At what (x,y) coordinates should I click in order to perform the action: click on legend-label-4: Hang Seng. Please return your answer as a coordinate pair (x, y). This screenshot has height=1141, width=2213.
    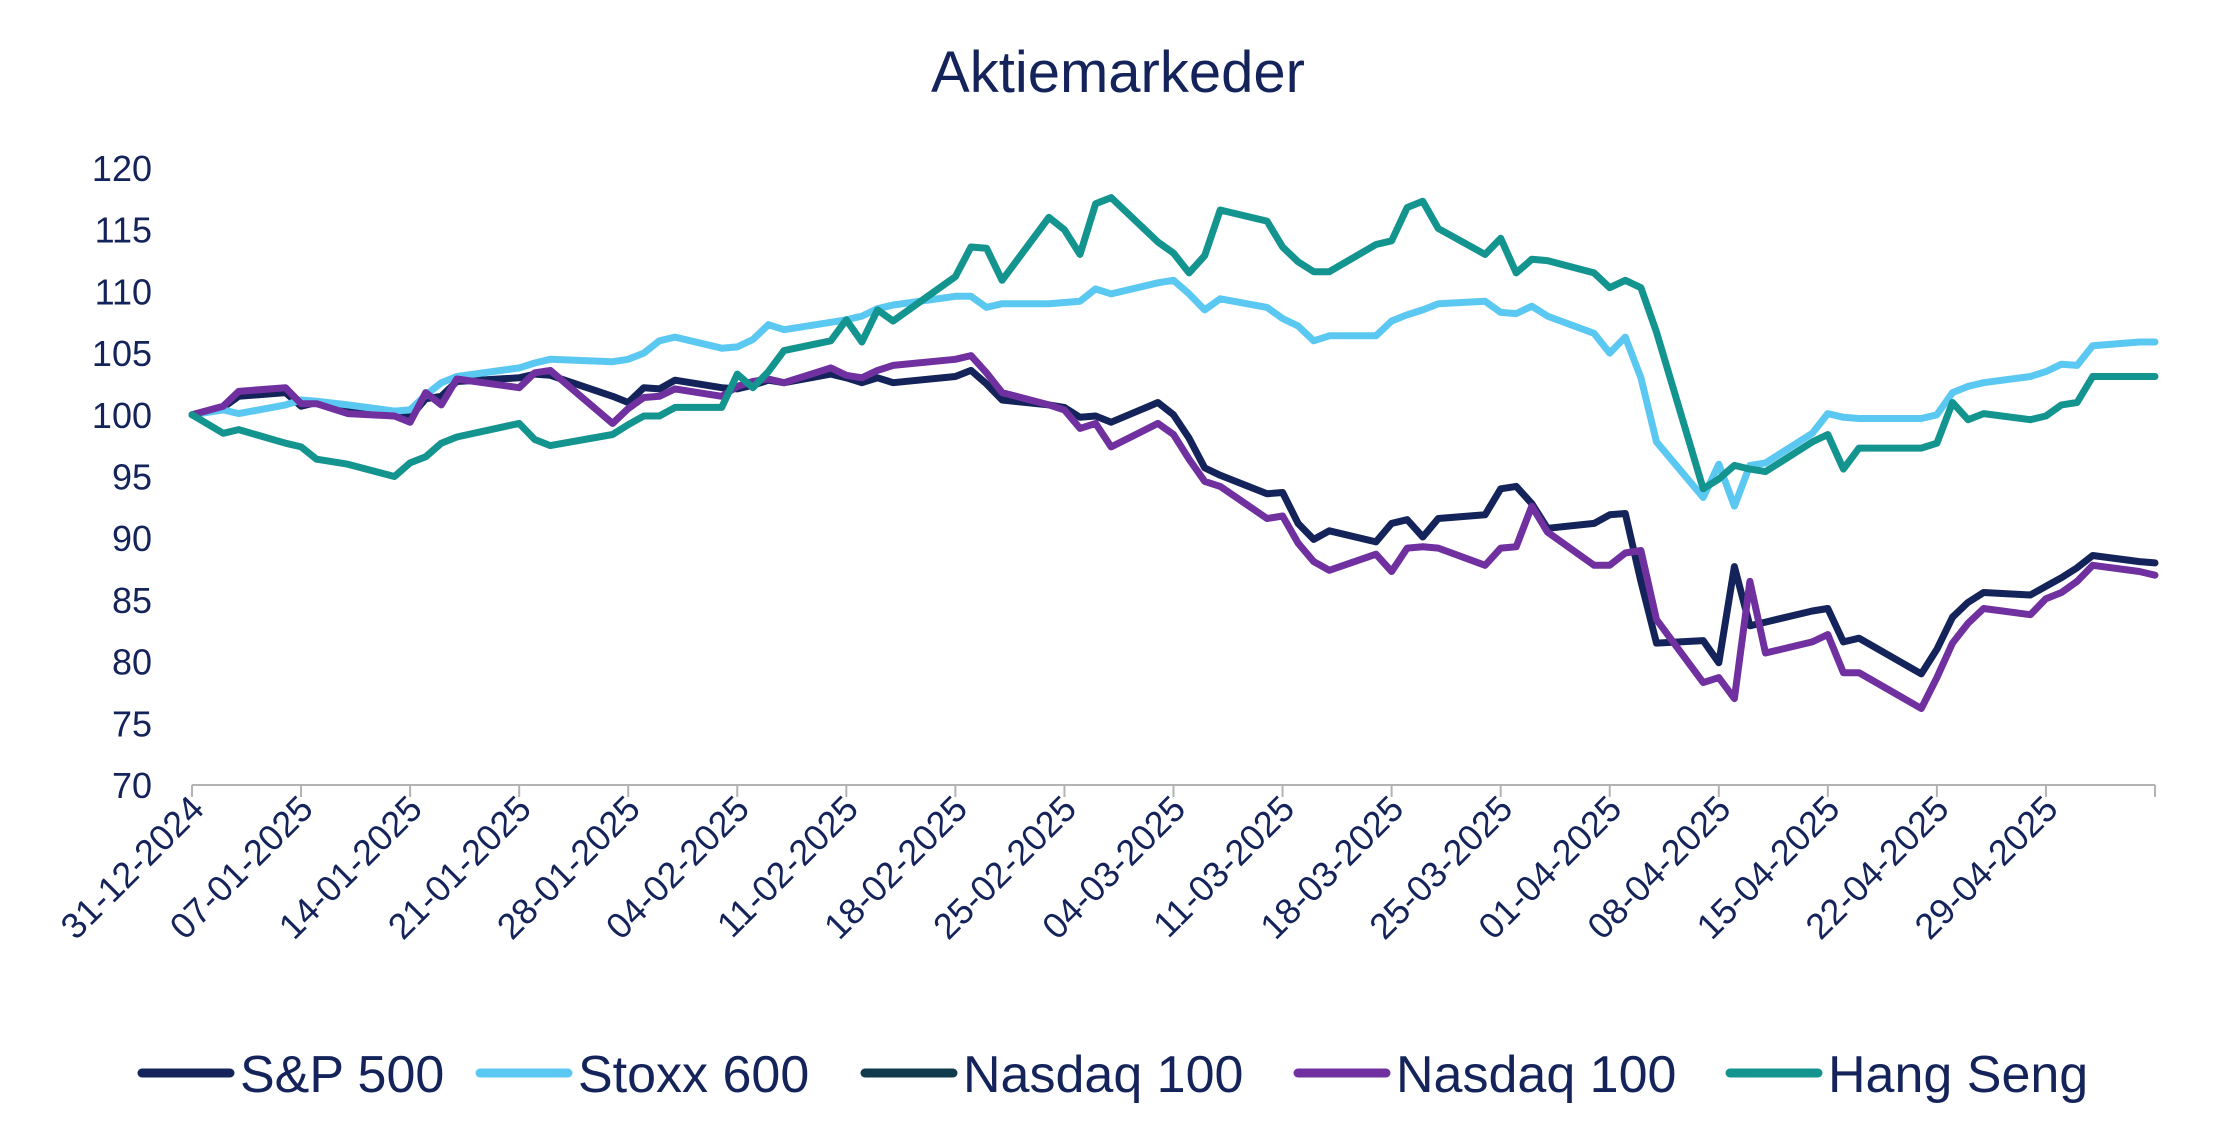
    Looking at the image, I should click on (1958, 1075).